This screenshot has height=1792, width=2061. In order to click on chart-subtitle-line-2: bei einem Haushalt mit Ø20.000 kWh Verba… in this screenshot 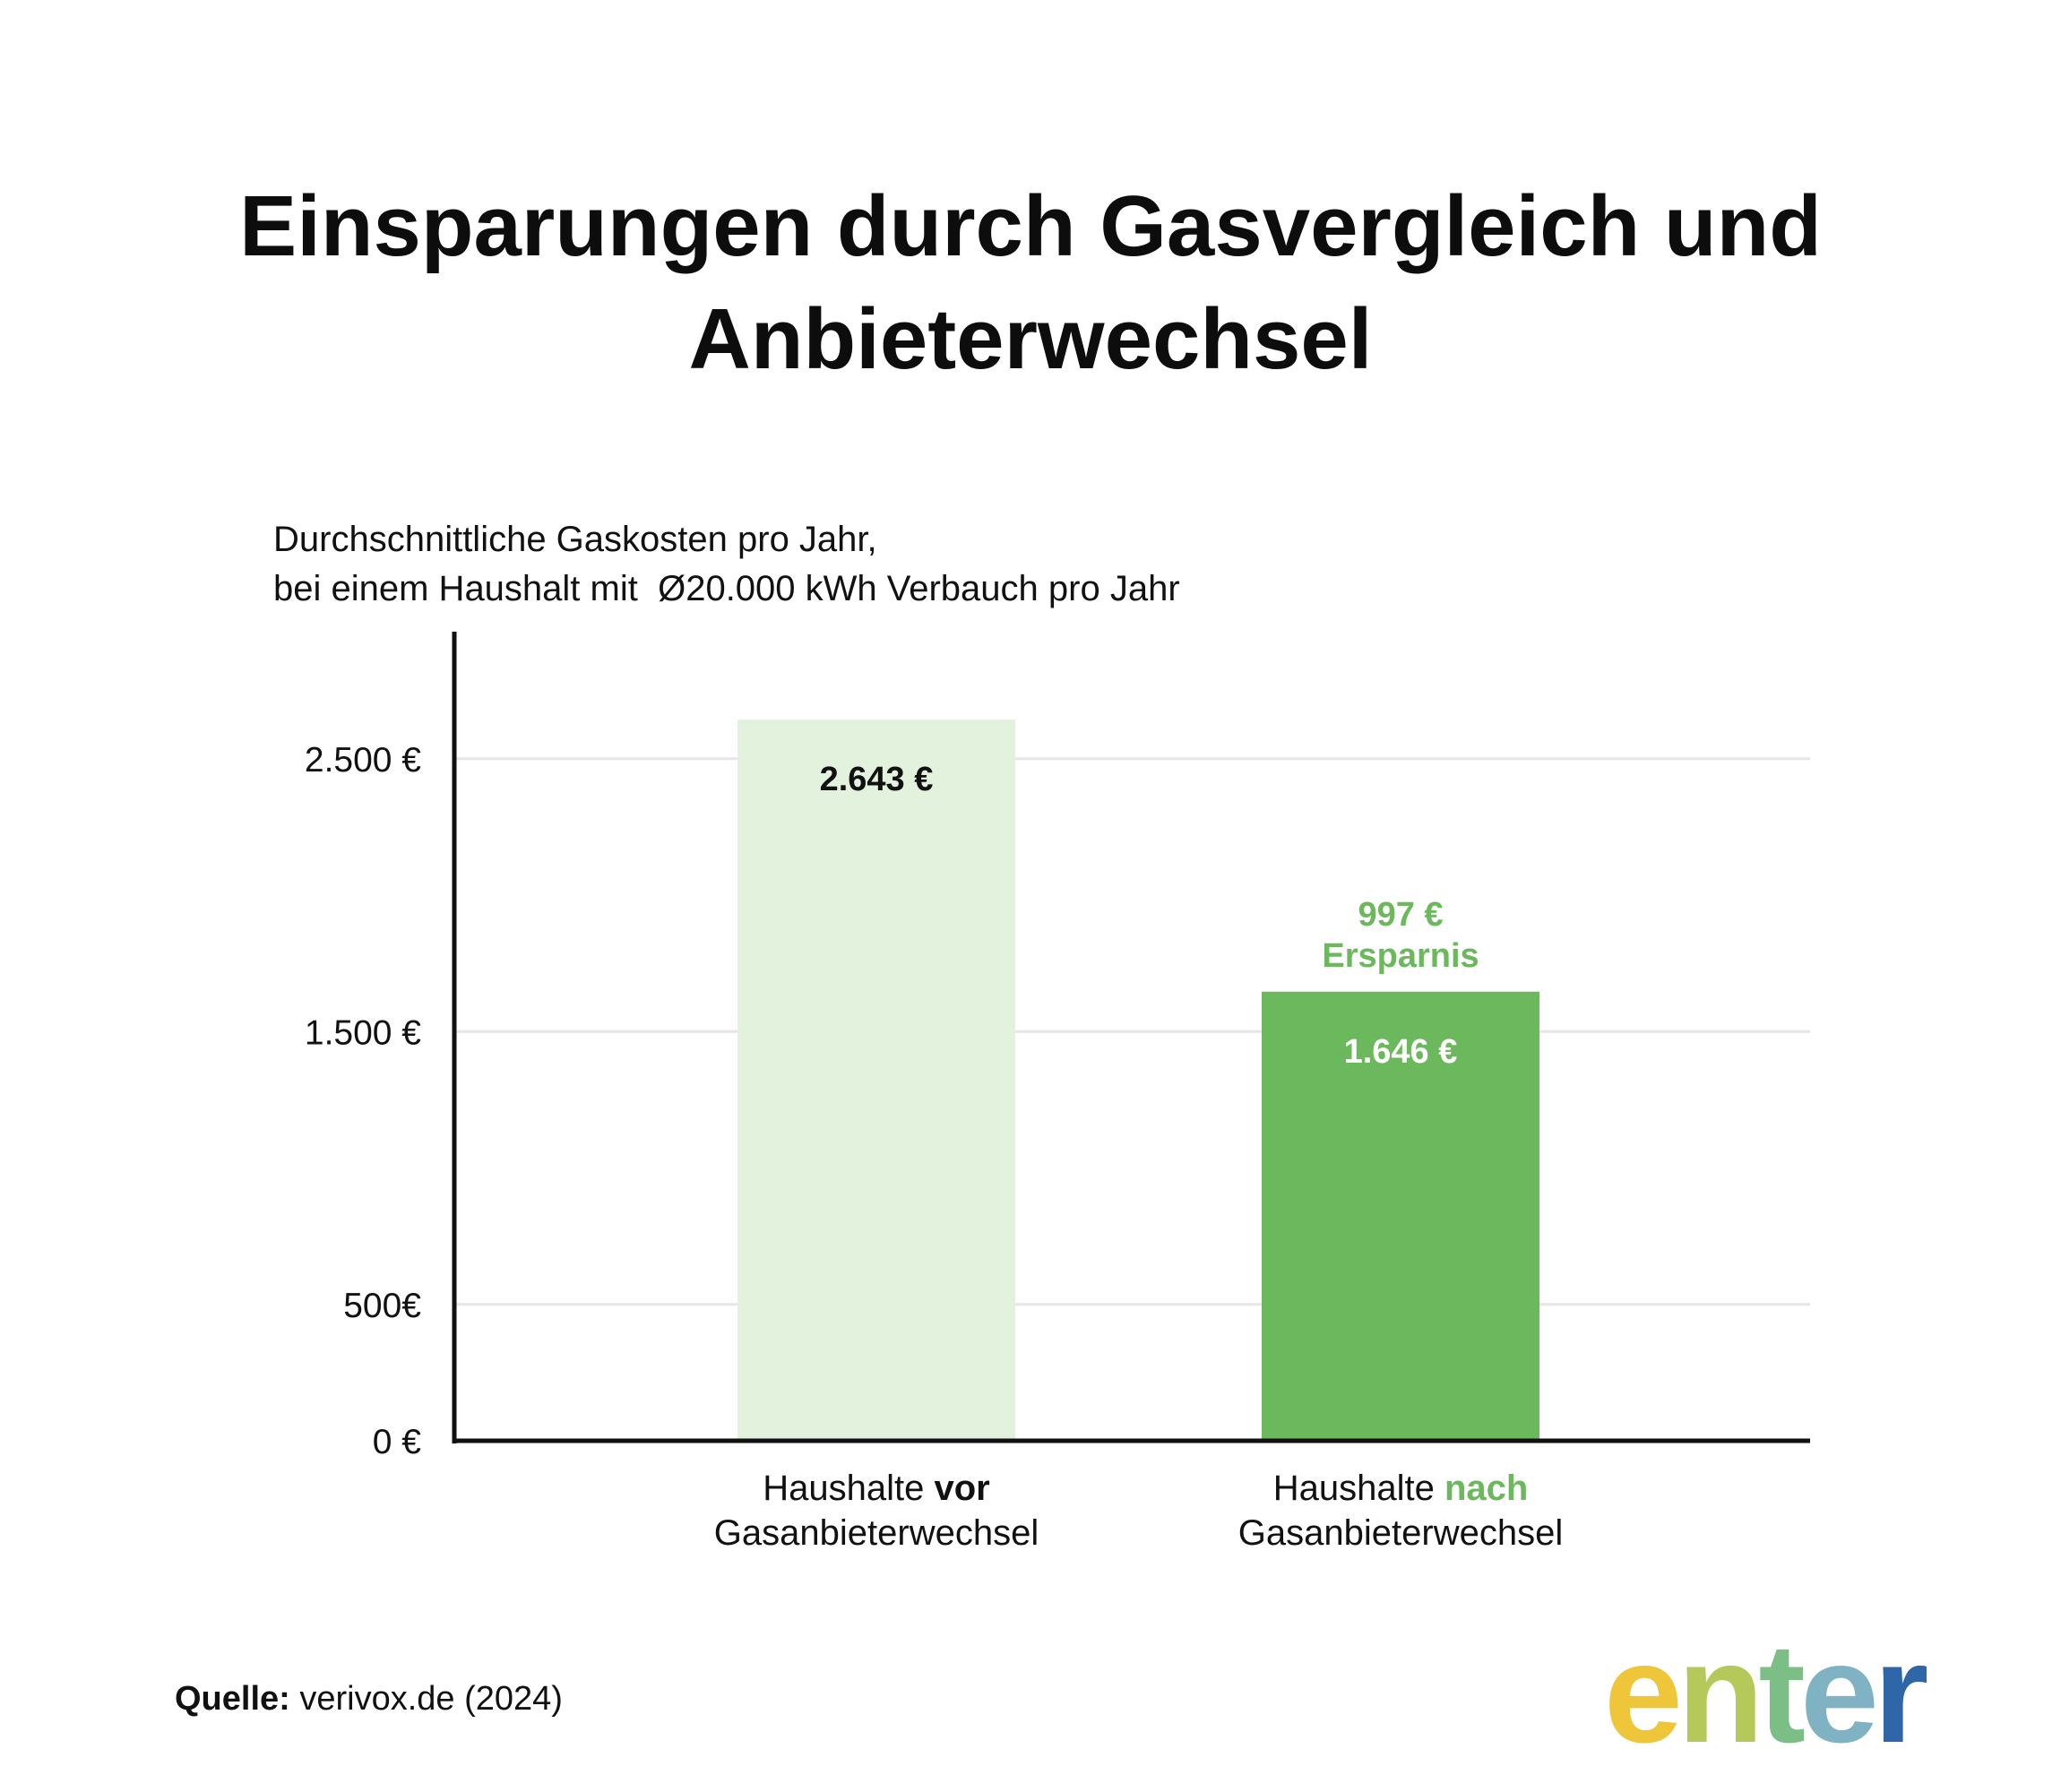, I will do `click(726, 589)`.